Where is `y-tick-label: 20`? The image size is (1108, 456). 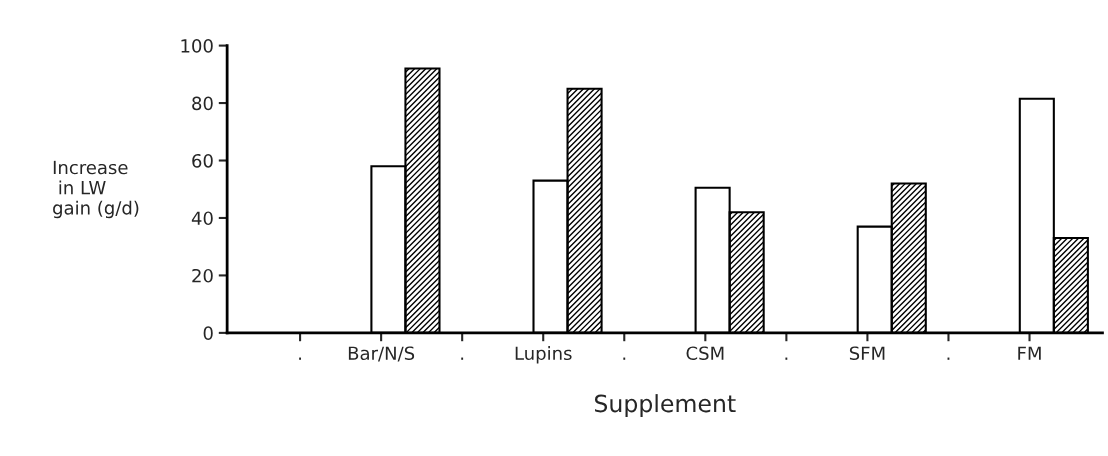
y-tick-label: 20 is located at coordinates (202, 275).